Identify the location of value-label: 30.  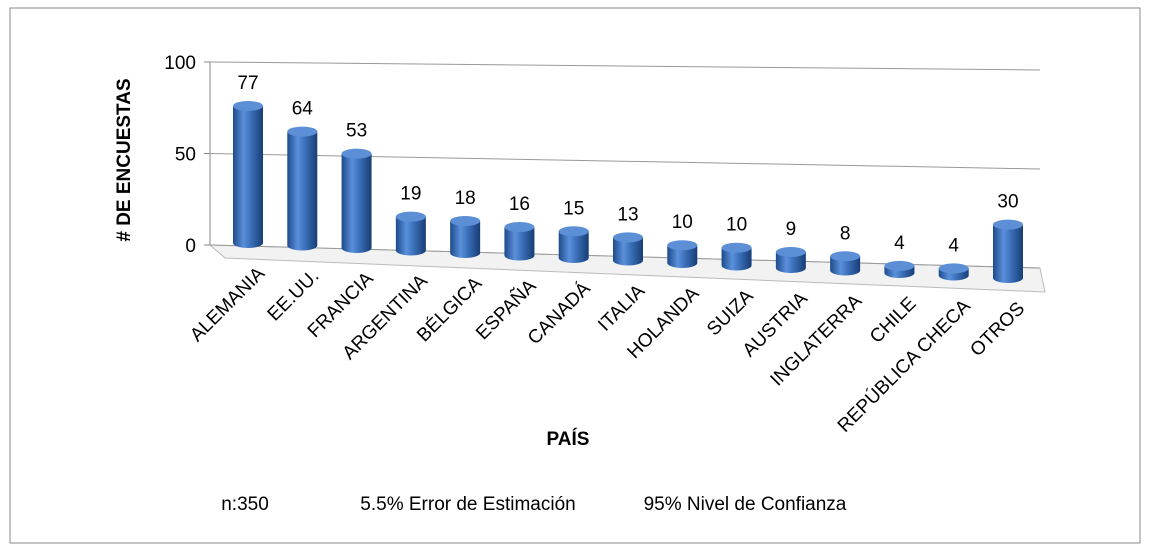
(1007, 202).